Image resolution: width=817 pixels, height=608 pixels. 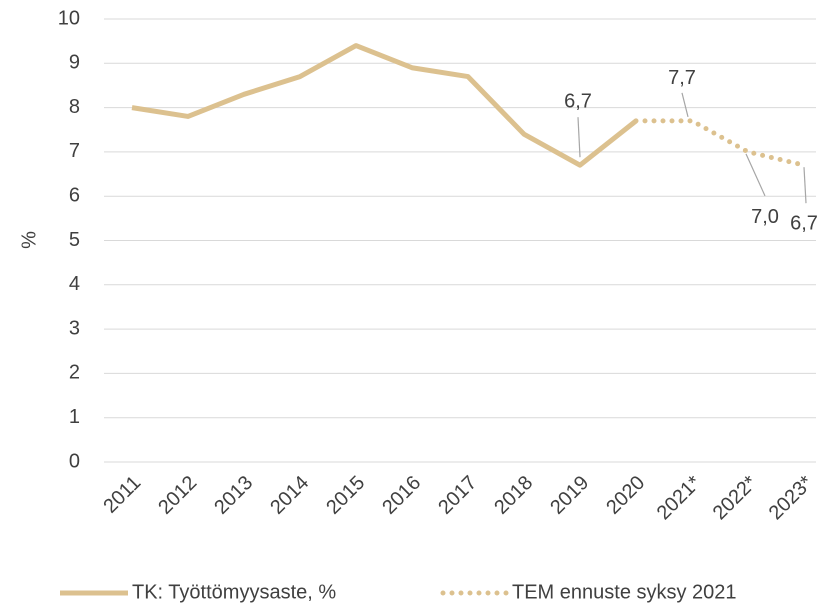 What do you see at coordinates (513, 495) in the screenshot?
I see `x-tick-label: 2018` at bounding box center [513, 495].